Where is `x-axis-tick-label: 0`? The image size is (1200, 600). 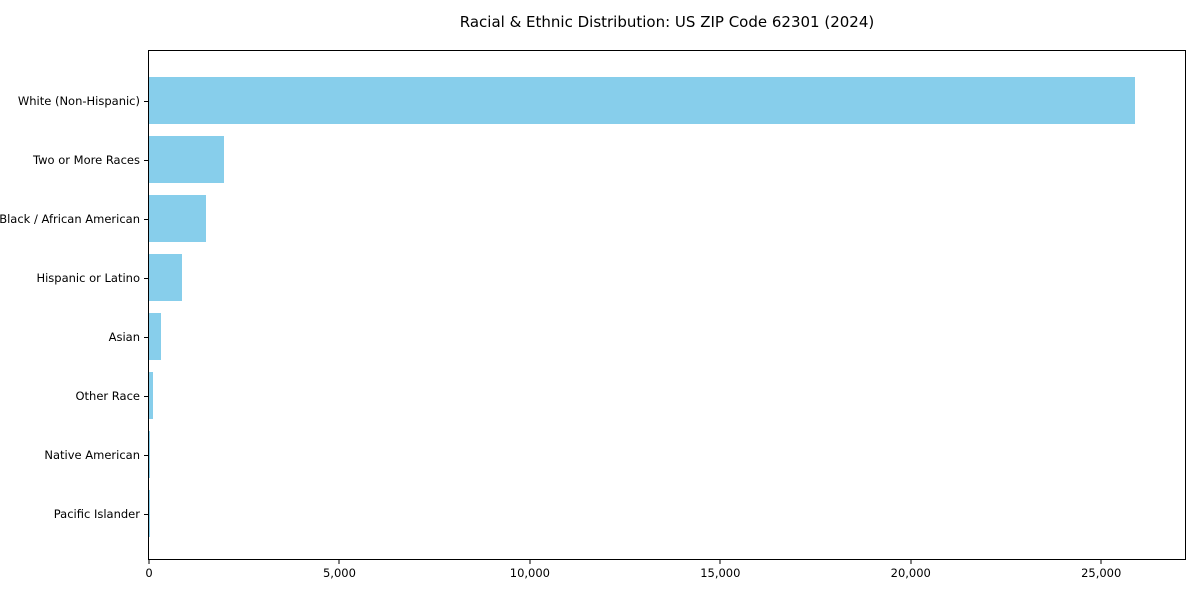
x-axis-tick-label: 0 is located at coordinates (149, 573).